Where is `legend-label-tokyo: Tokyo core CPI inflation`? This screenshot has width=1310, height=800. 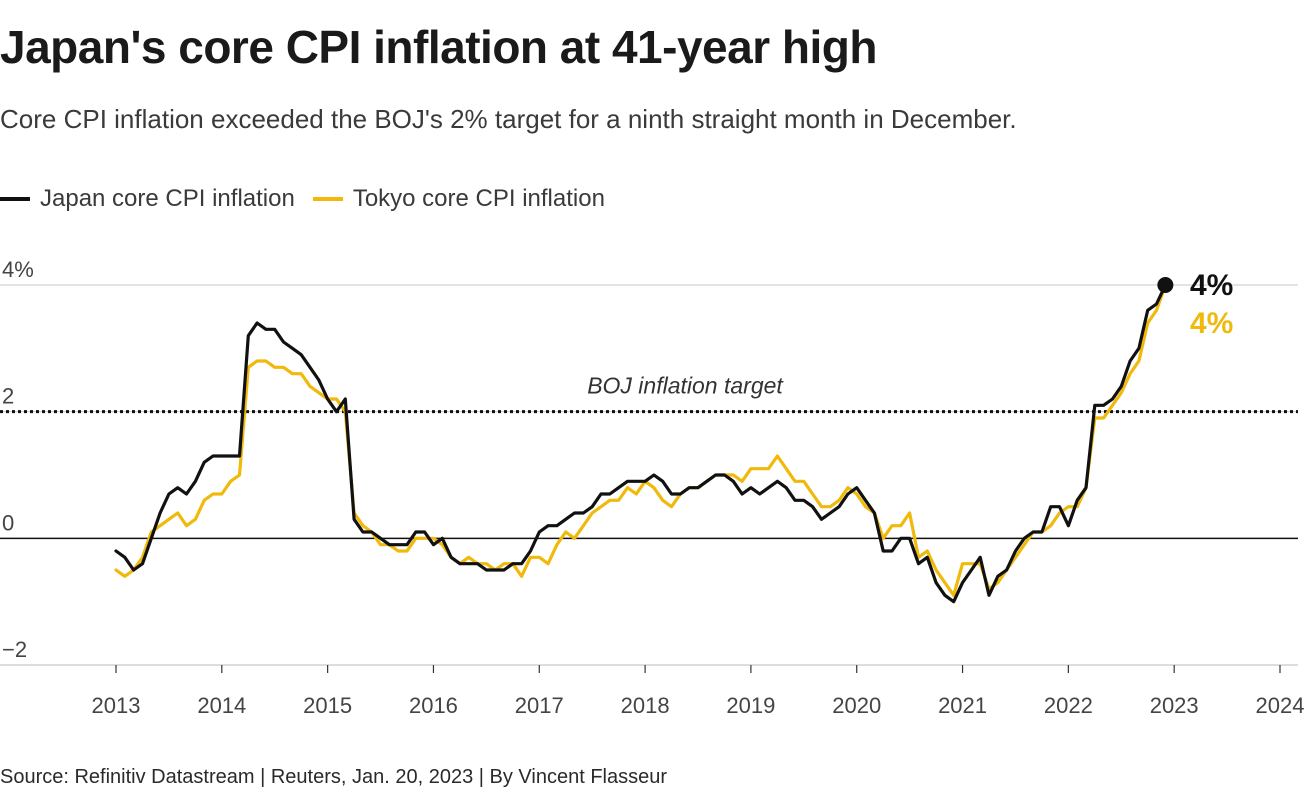 legend-label-tokyo: Tokyo core CPI inflation is located at coordinates (478, 198).